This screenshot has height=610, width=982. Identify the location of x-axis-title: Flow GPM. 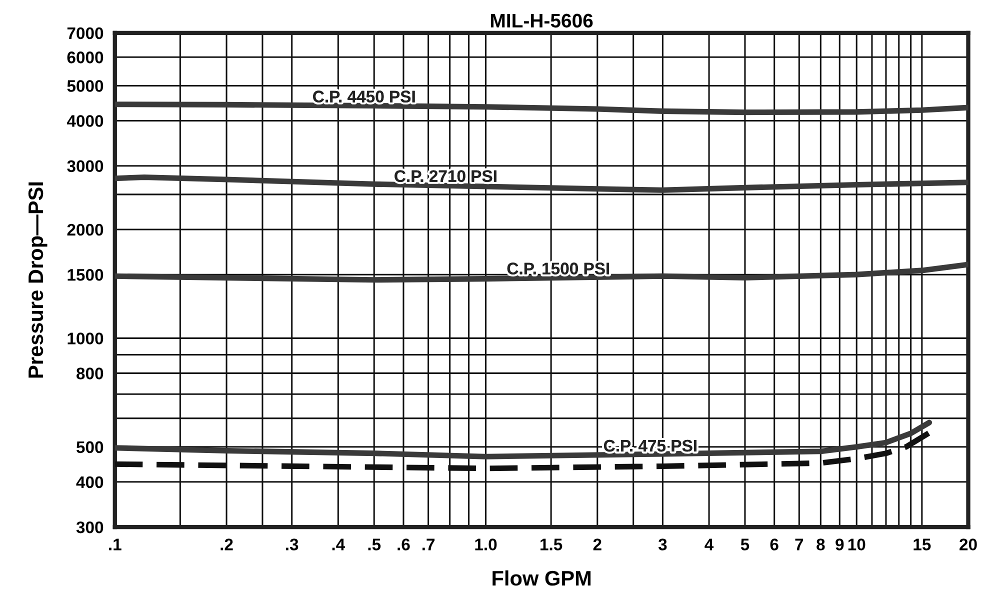
(541, 578).